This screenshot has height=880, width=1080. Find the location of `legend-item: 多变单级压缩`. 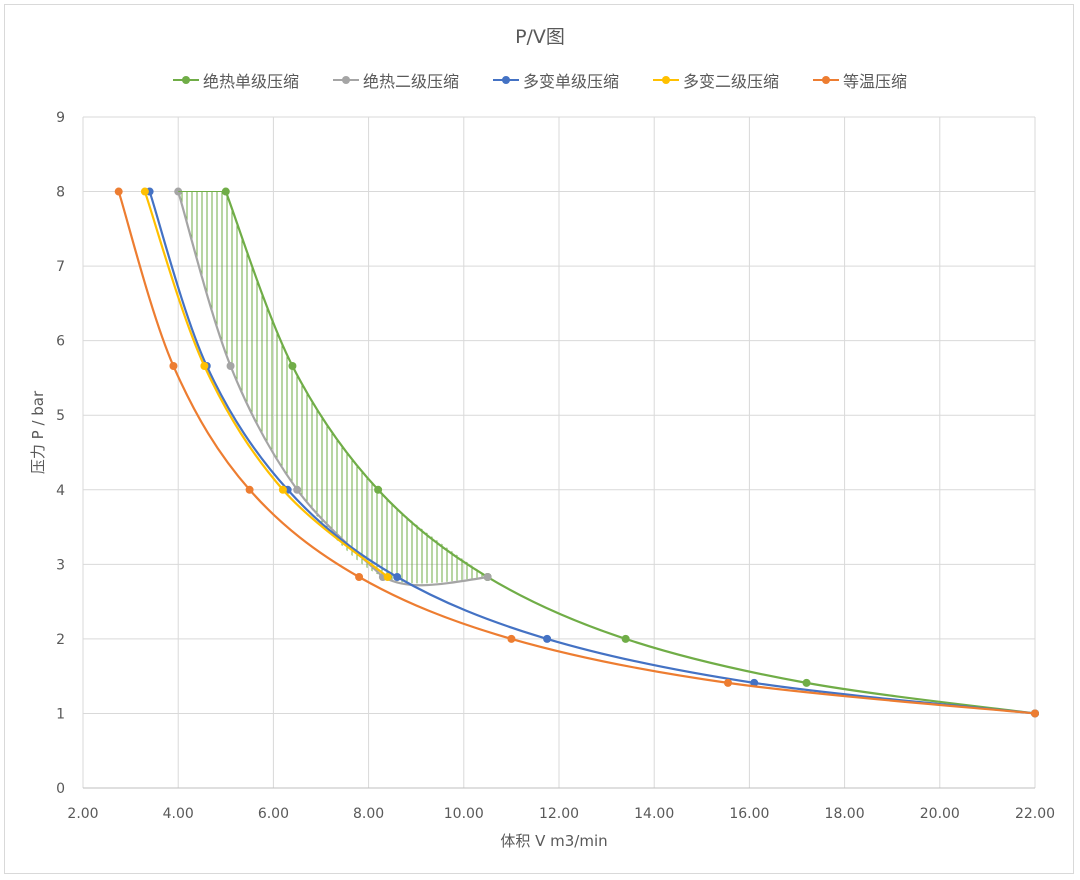

legend-item: 多变单级压缩 is located at coordinates (555, 80).